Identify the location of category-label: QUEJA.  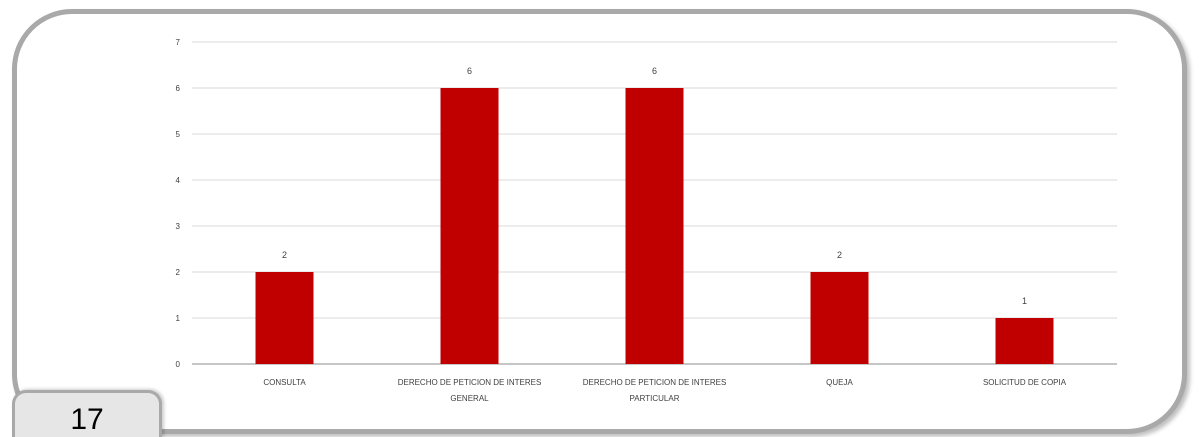
(839, 382).